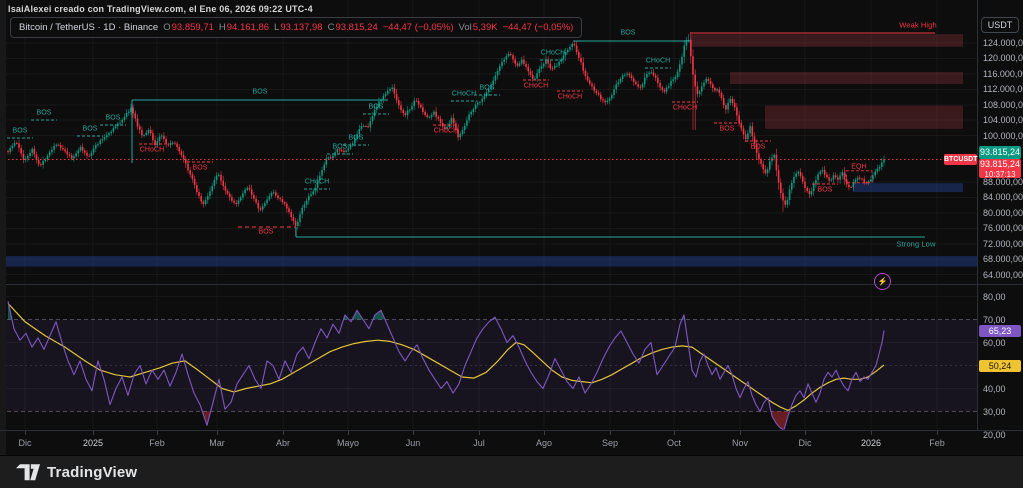  I want to click on footer-bar: TradingView, so click(511, 471).